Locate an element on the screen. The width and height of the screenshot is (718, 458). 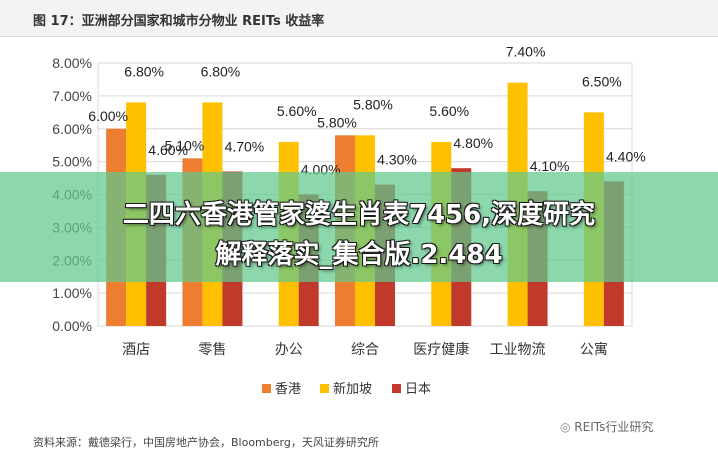
x-tick-label: 酒店 is located at coordinates (136, 349).